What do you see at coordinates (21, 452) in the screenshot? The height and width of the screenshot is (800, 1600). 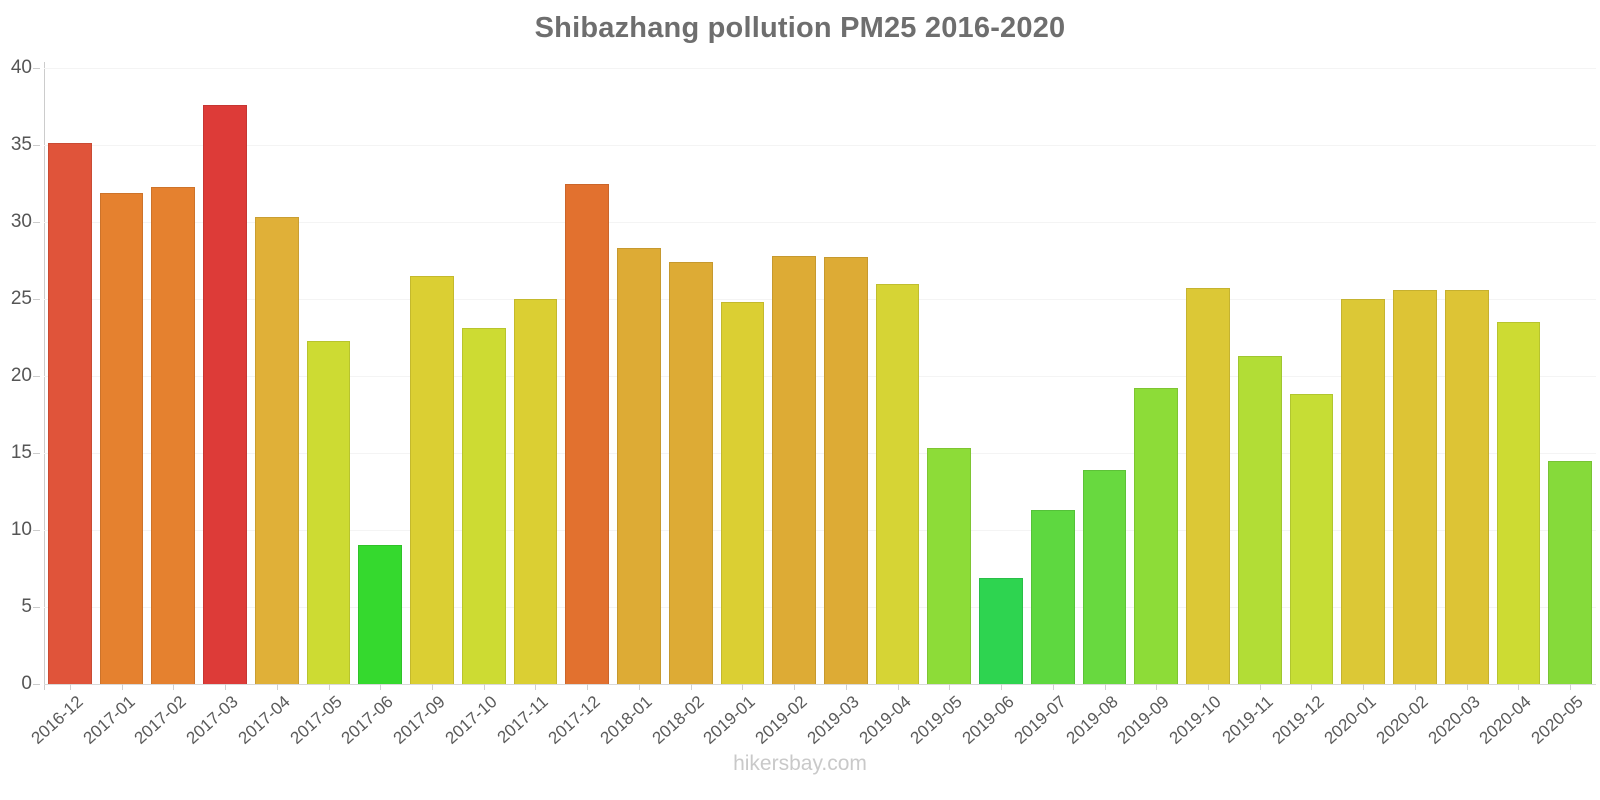 I see `y-axis-tick-label: 15` at bounding box center [21, 452].